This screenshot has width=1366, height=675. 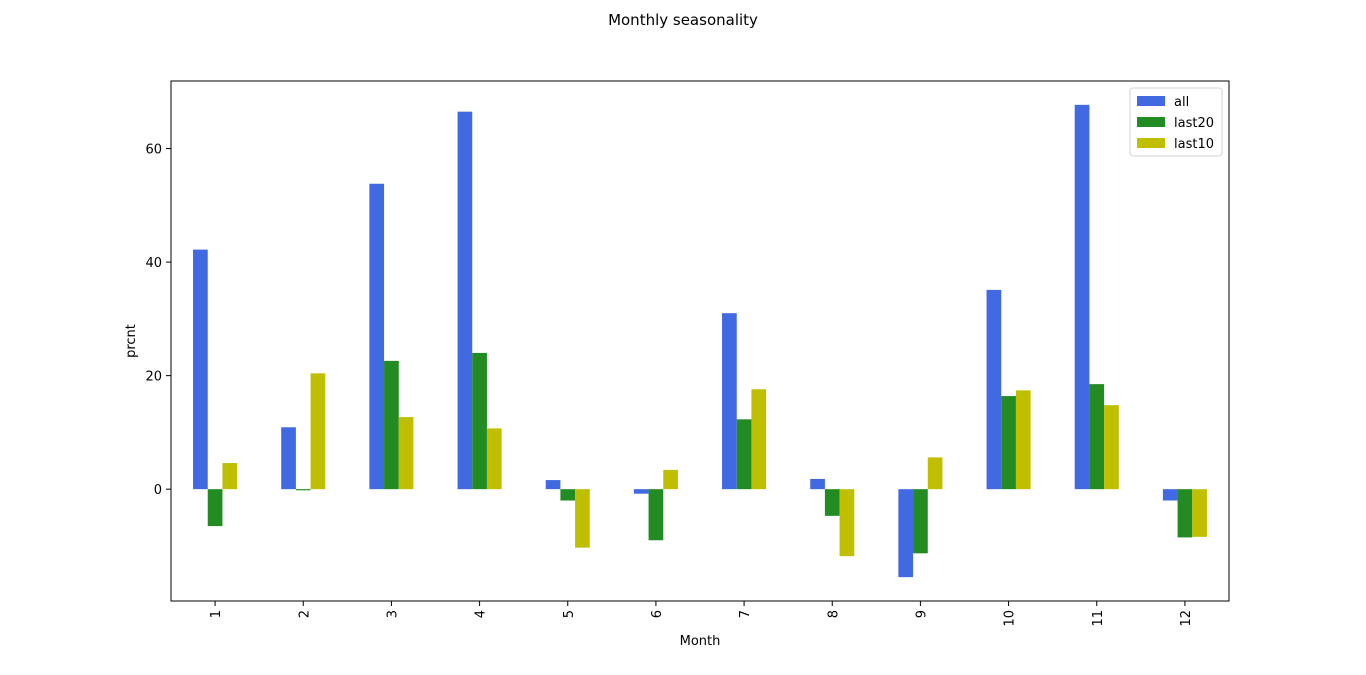 What do you see at coordinates (216, 614) in the screenshot?
I see `x-tick-label: 1` at bounding box center [216, 614].